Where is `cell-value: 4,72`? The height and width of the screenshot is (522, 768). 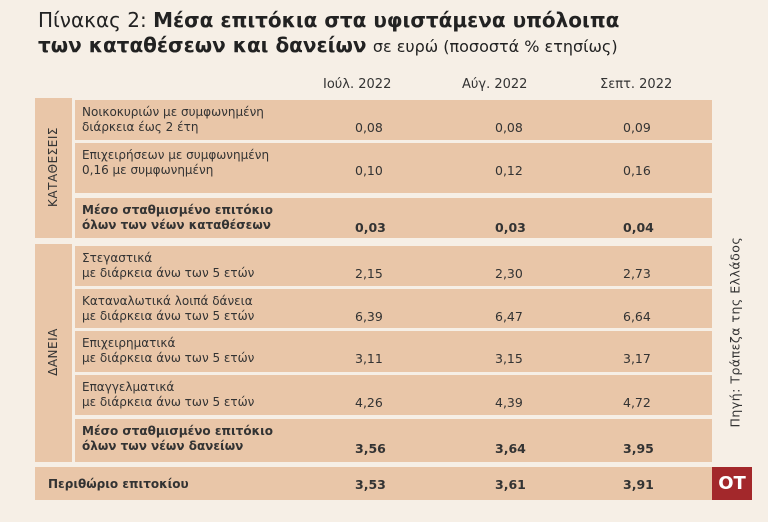
cell-value: 4,72 is located at coordinates (637, 402).